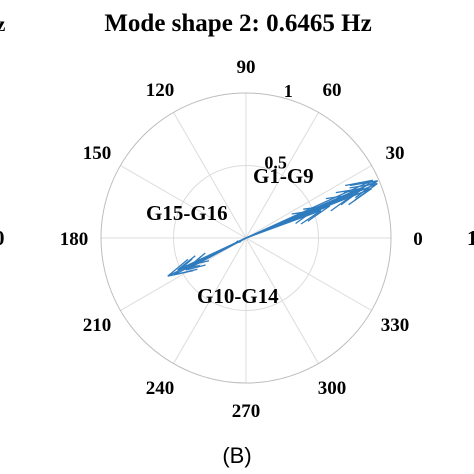 The image size is (474, 474). I want to click on group-label-g1-g9: G1-G9, so click(283, 176).